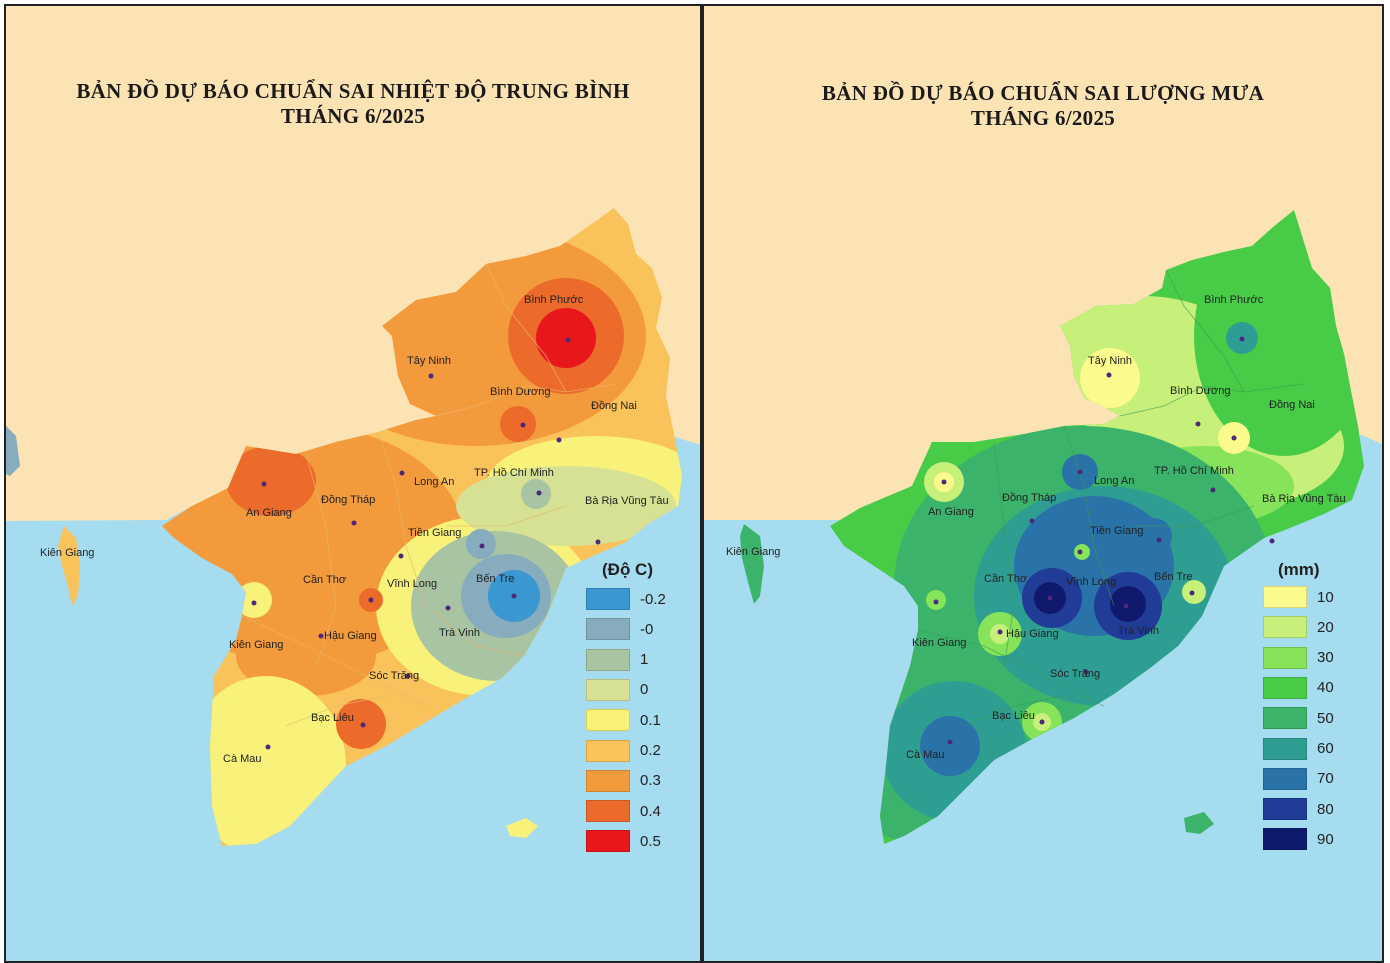 Image resolution: width=1390 pixels, height=963 pixels. I want to click on legend-item: 90, so click(1298, 839).